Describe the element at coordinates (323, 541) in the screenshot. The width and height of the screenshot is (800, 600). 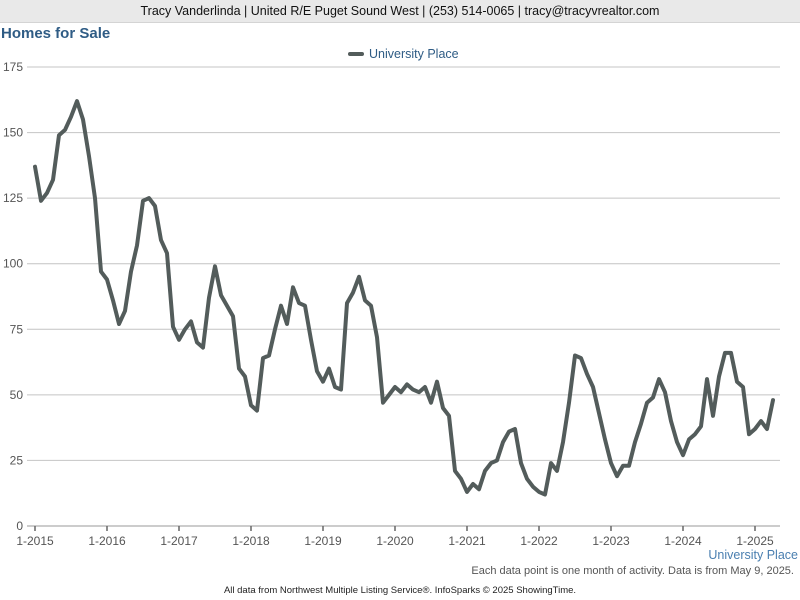
I see `x-tick-label: 1-2019` at that location.